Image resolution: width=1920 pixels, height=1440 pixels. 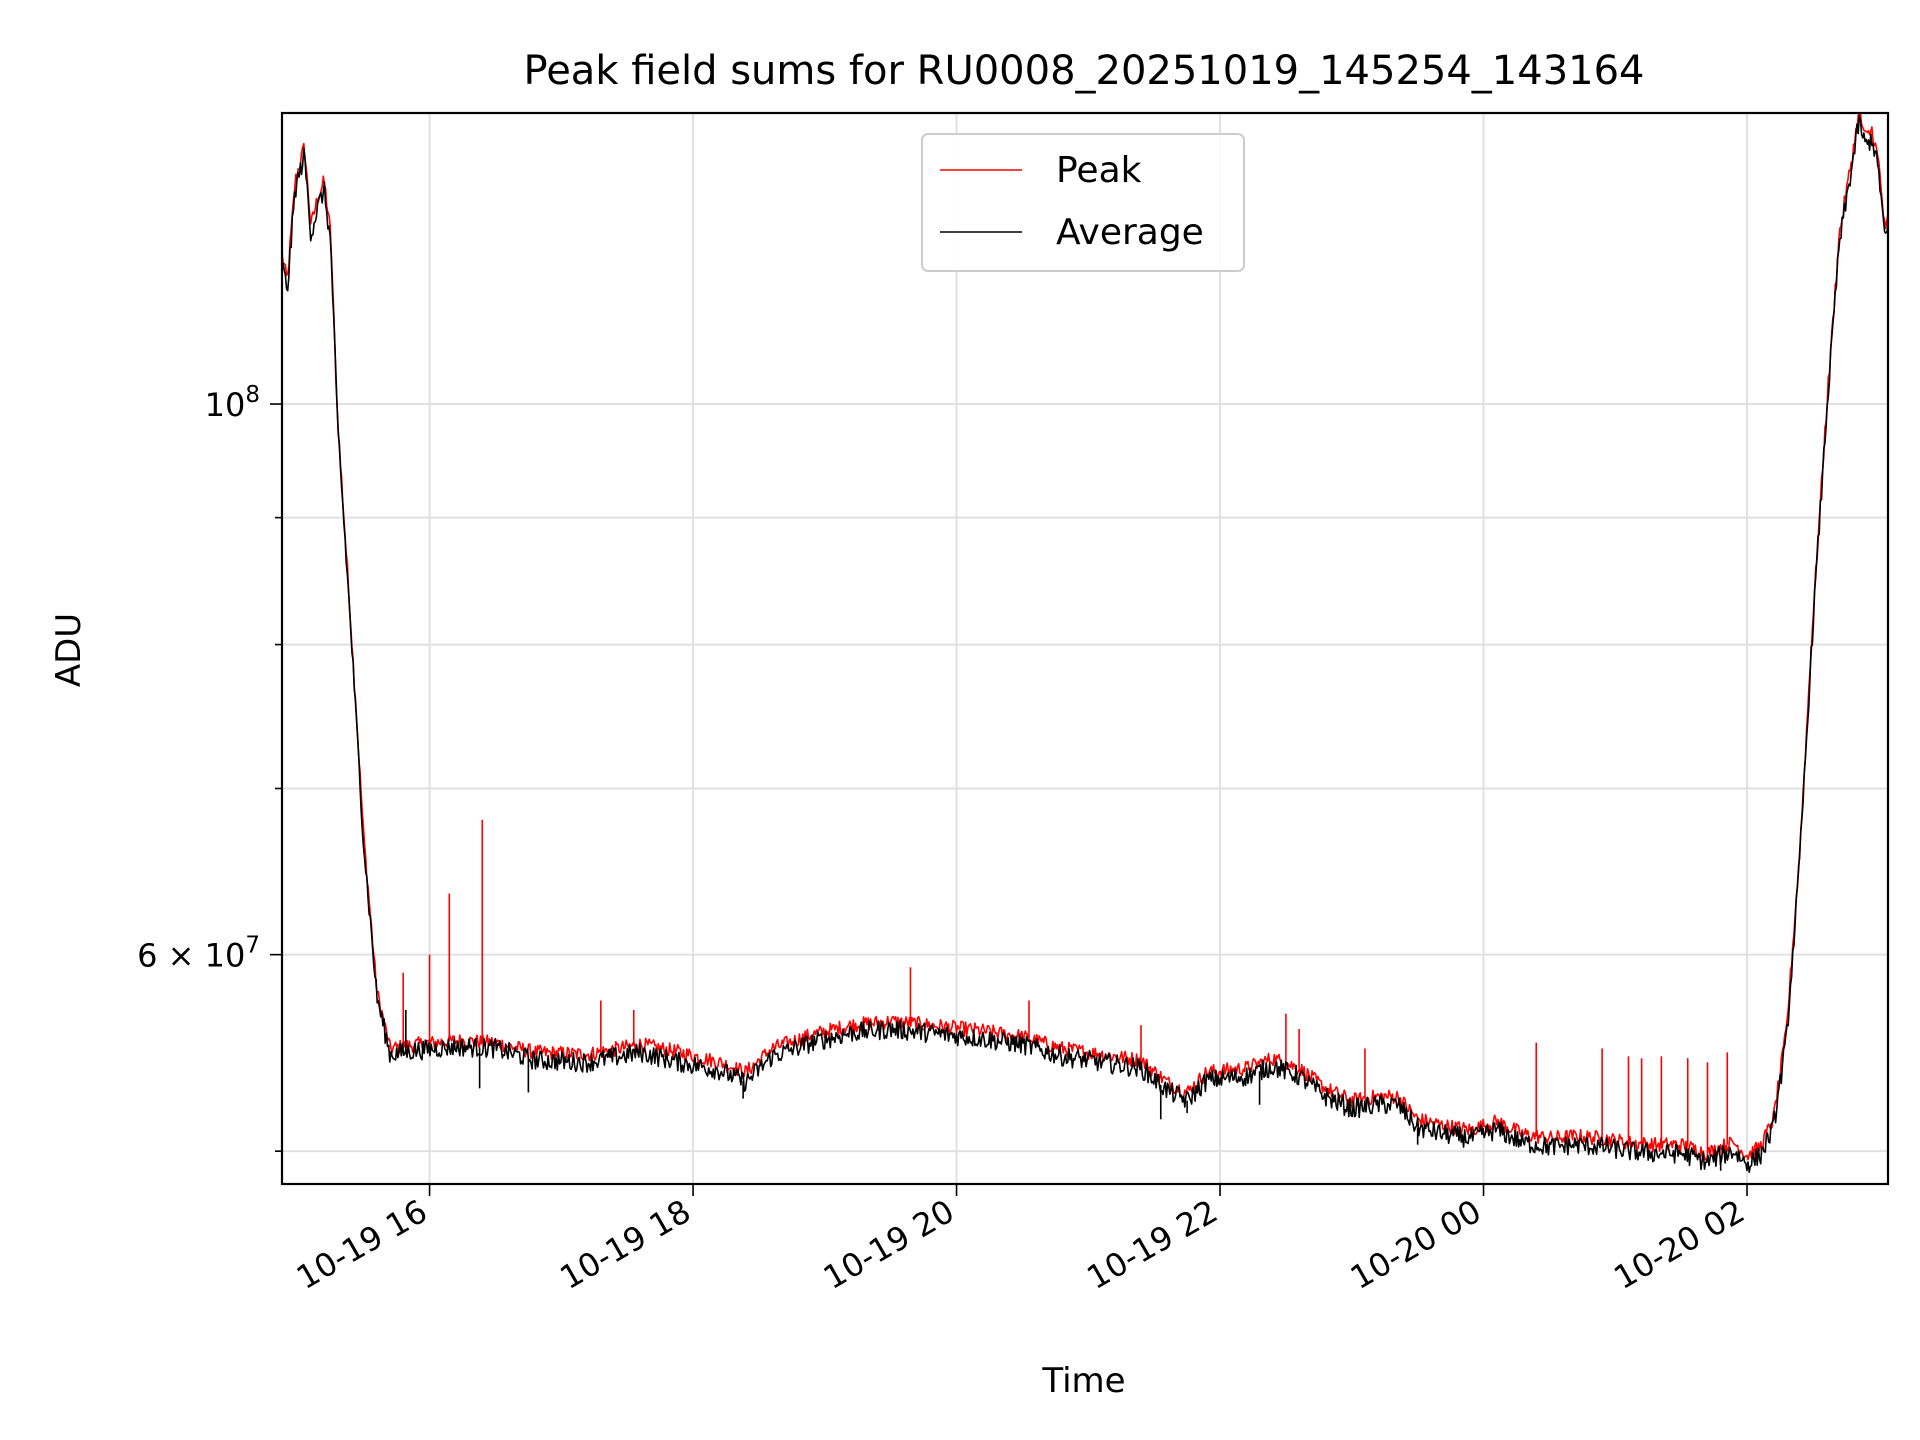 I want to click on y-tick-label: 6 × 107, so click(x=198, y=954).